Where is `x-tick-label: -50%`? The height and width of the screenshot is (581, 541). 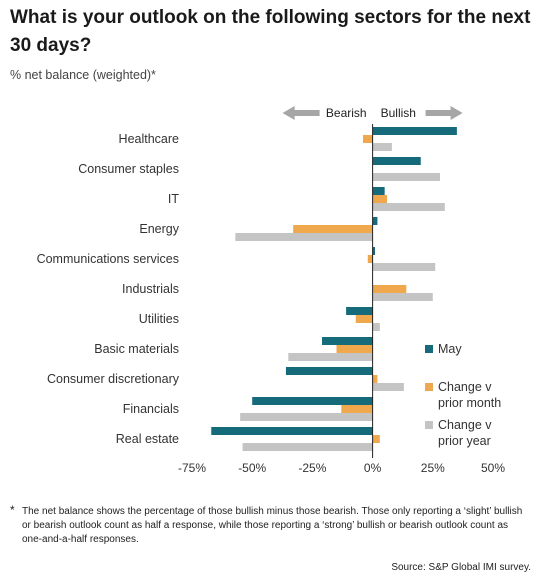 x-tick-label: -50% is located at coordinates (252, 468).